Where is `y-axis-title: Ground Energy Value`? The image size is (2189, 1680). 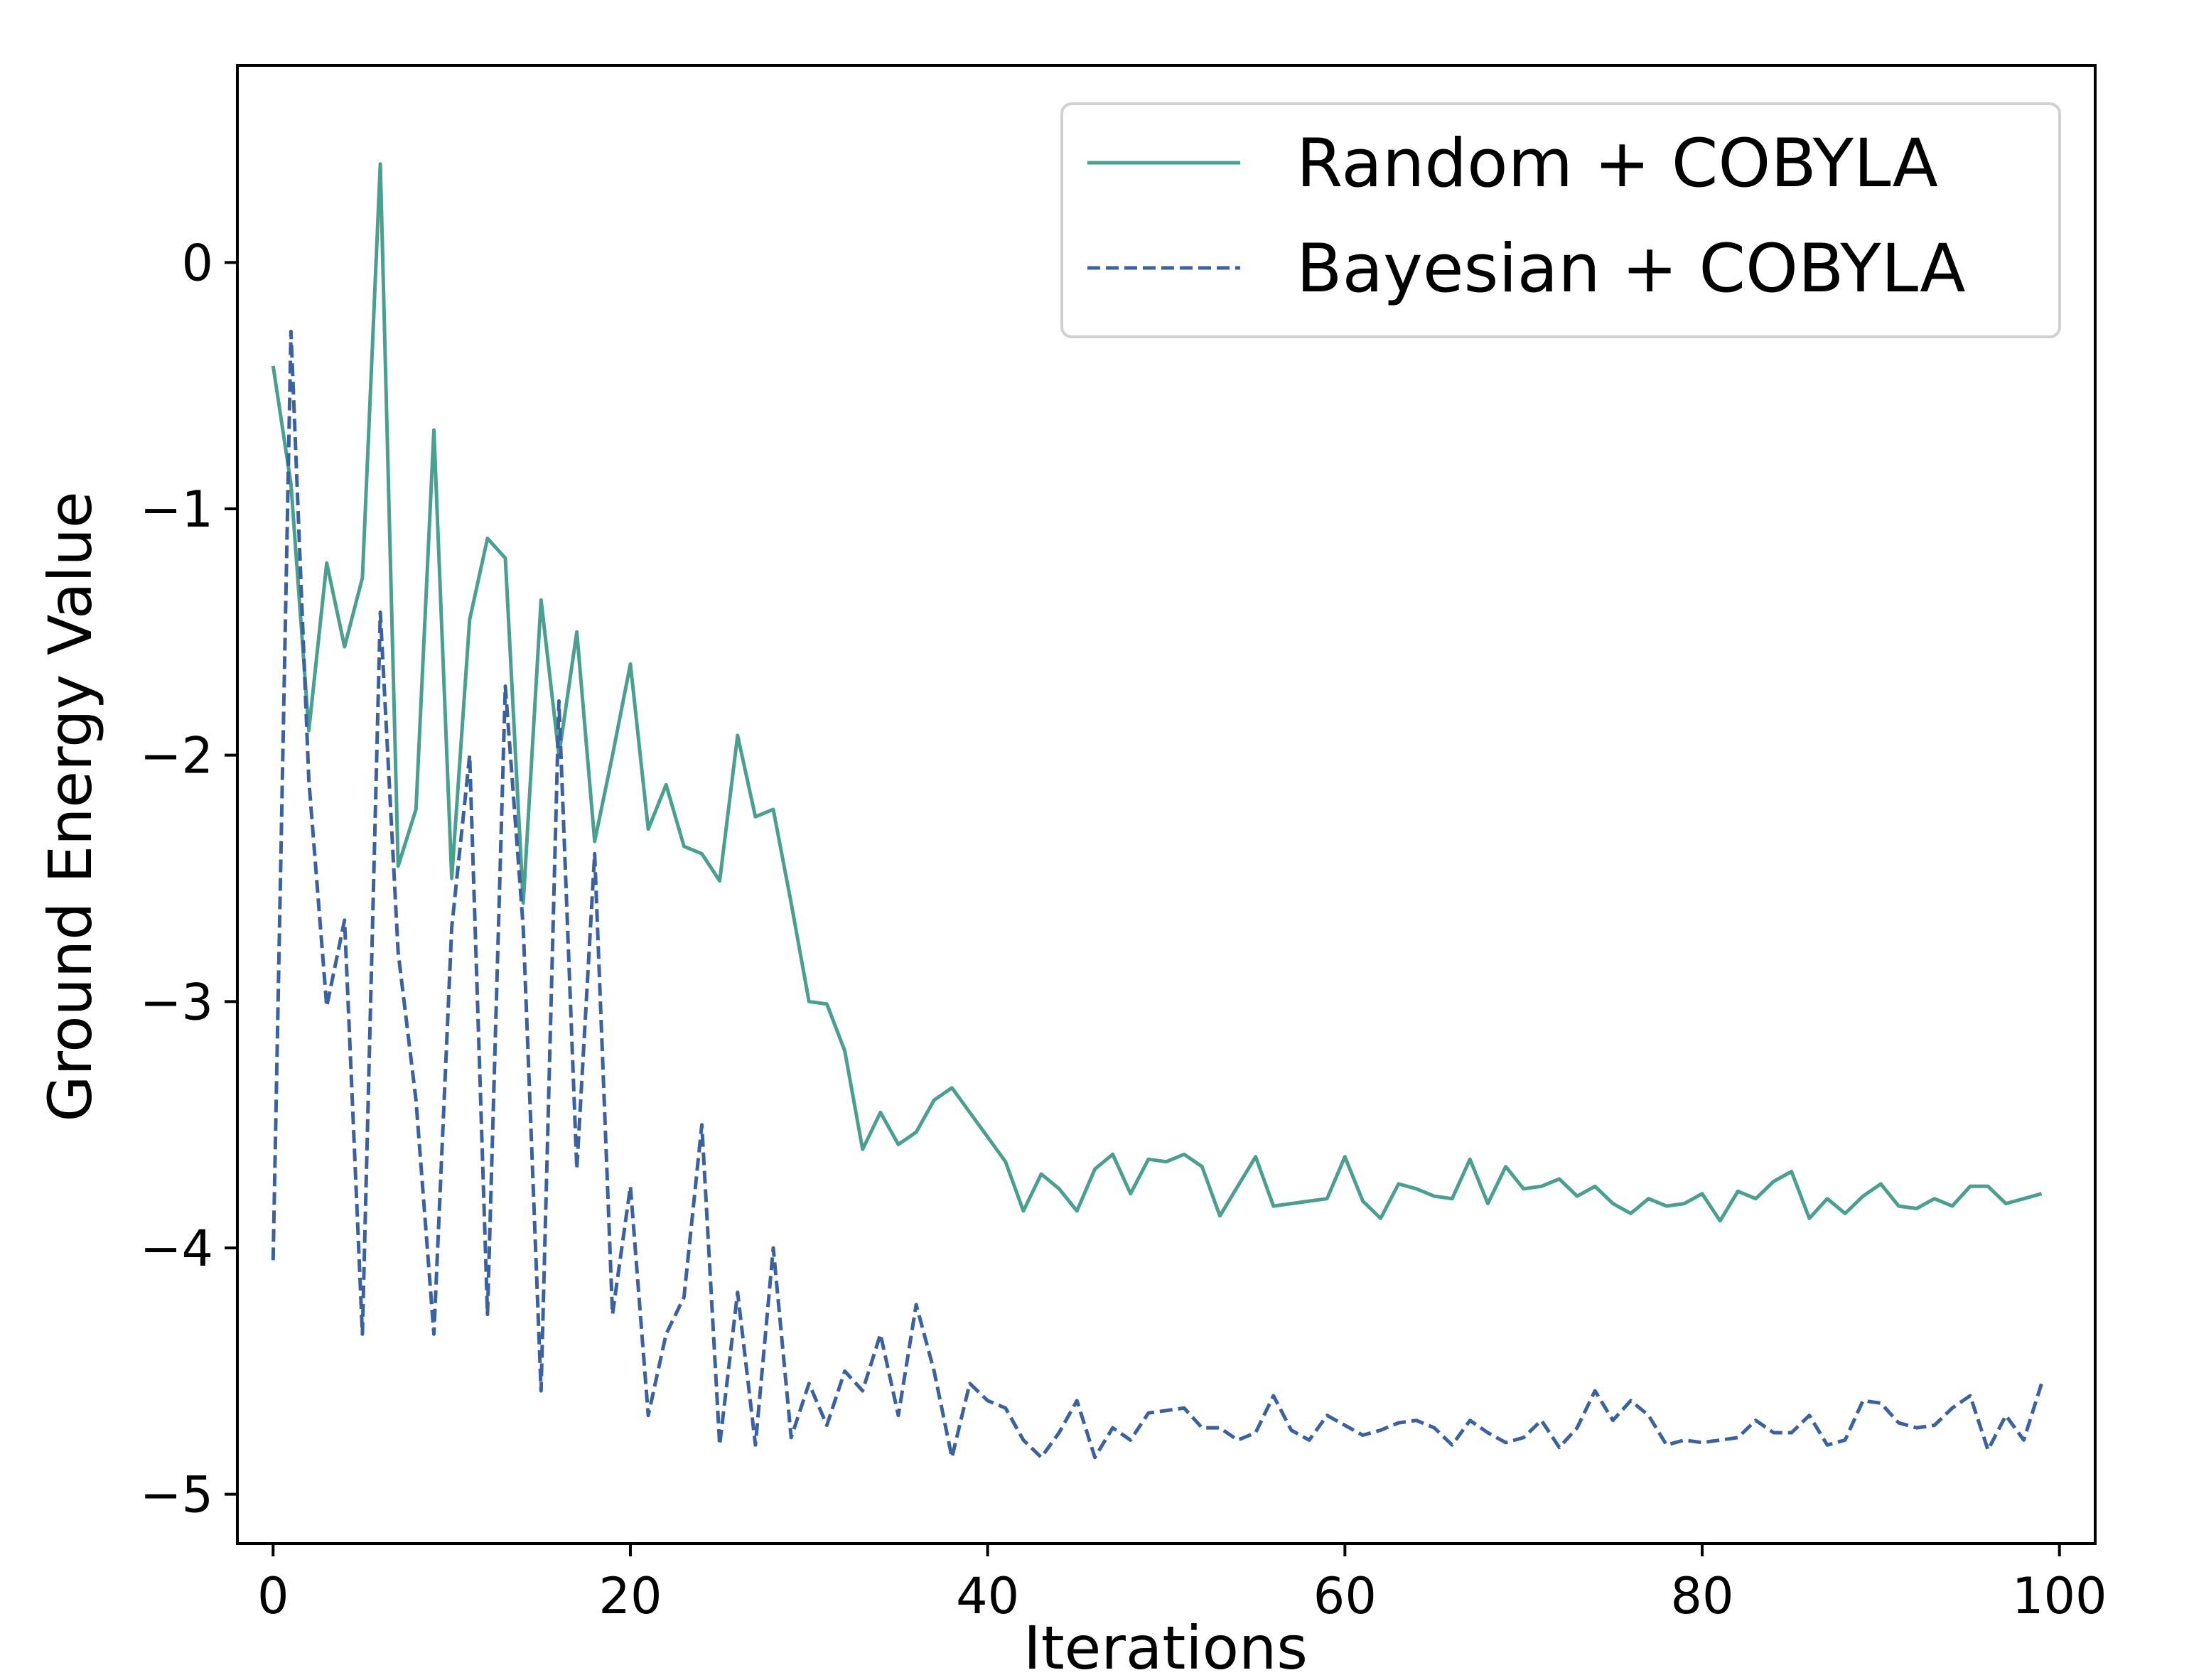 y-axis-title: Ground Energy Value is located at coordinates (70, 806).